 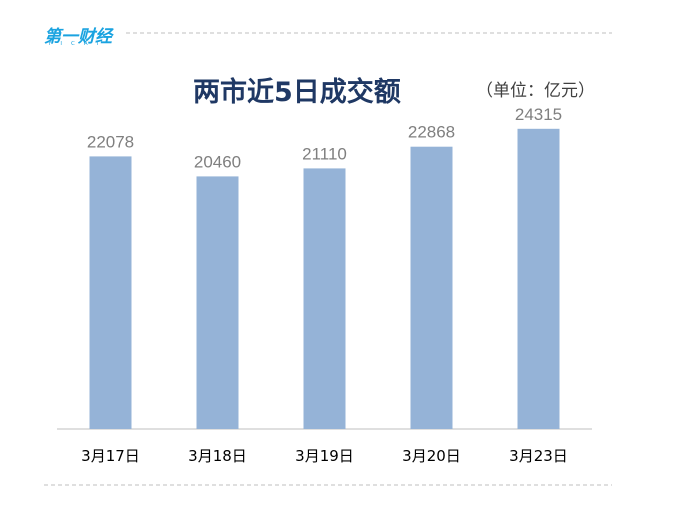 What do you see at coordinates (431, 132) in the screenshot?
I see `data-label-4: 22868` at bounding box center [431, 132].